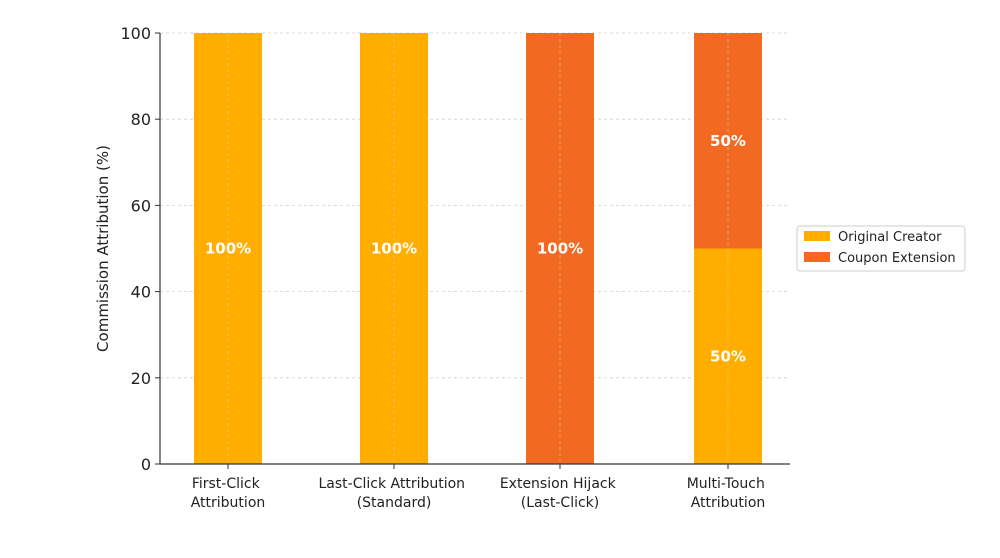  Describe the element at coordinates (560, 484) in the screenshot. I see `x-tick-label-line: Extension Hijack` at that location.